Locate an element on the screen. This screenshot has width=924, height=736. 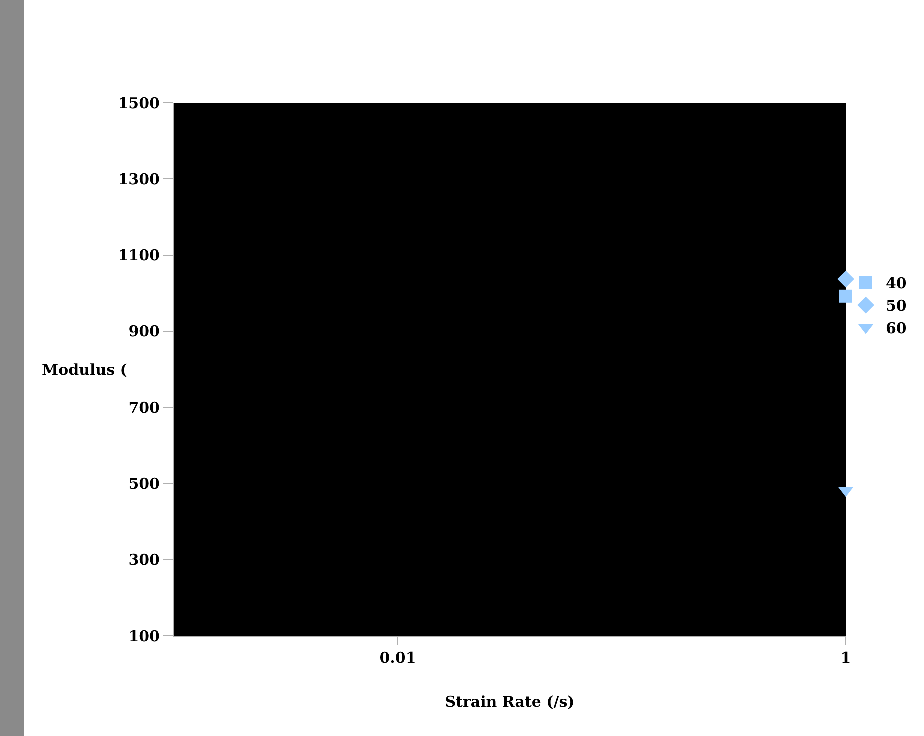
y-tick-label: 700 is located at coordinates (144, 407).